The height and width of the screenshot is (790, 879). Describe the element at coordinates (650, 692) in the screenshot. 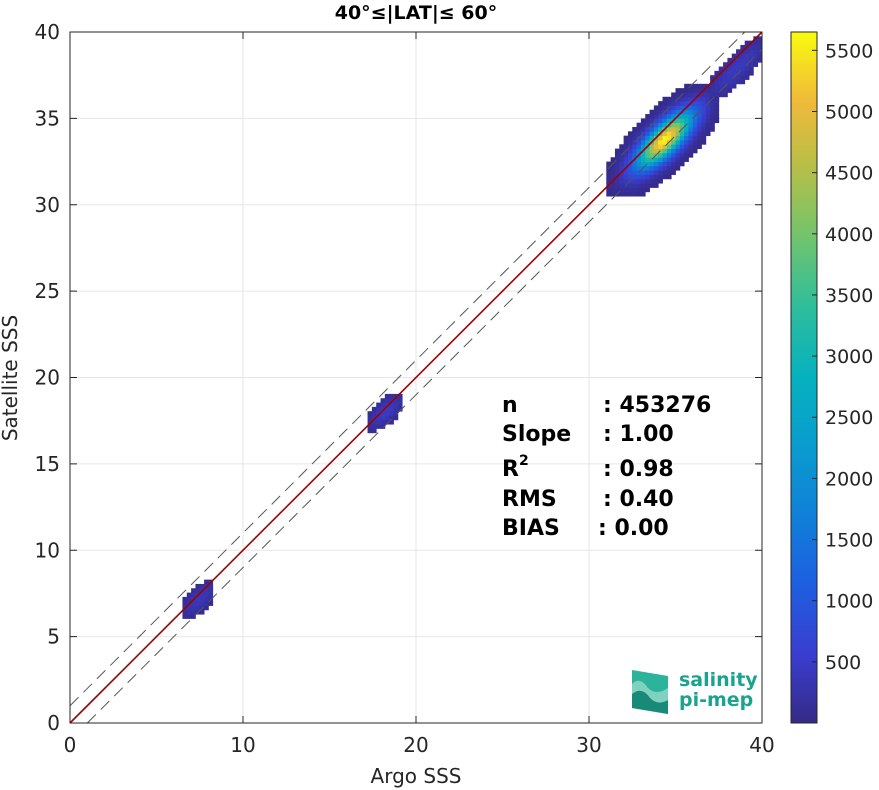

I see `wave-icon` at that location.